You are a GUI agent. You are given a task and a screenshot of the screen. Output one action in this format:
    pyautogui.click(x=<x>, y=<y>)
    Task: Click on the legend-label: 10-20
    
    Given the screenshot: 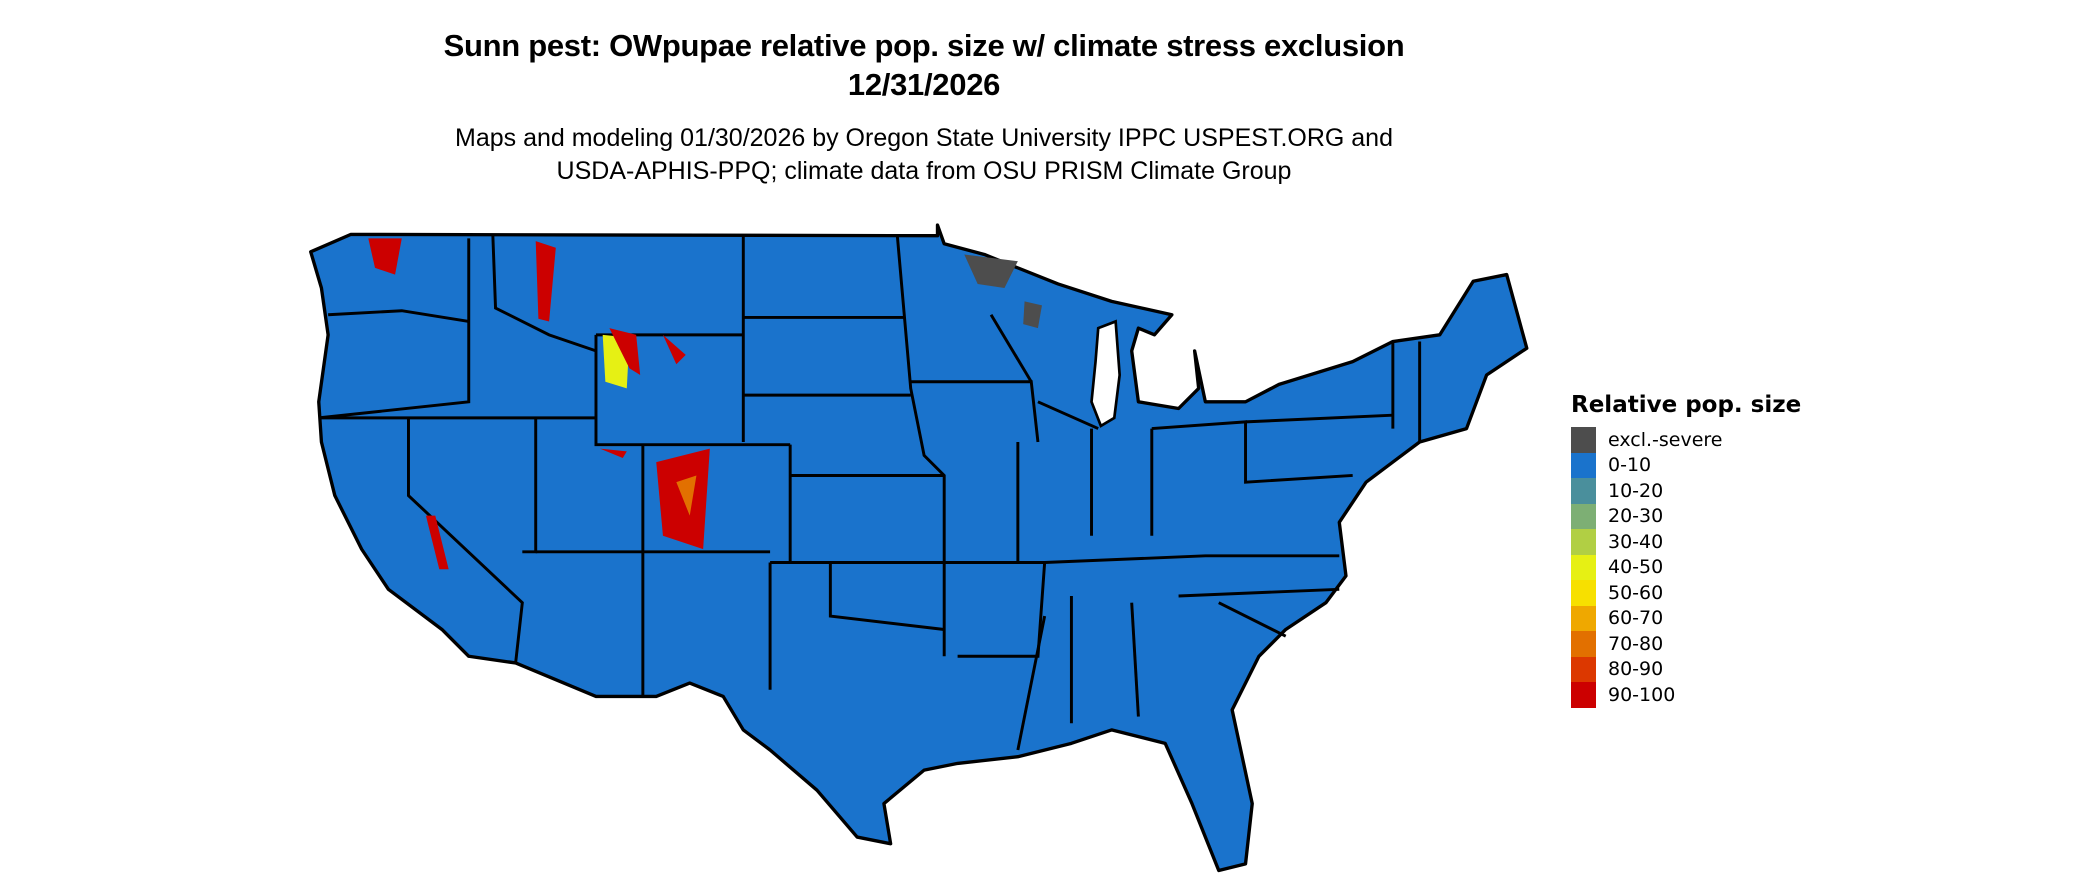 What is the action you would take?
    pyautogui.click(x=1636, y=490)
    